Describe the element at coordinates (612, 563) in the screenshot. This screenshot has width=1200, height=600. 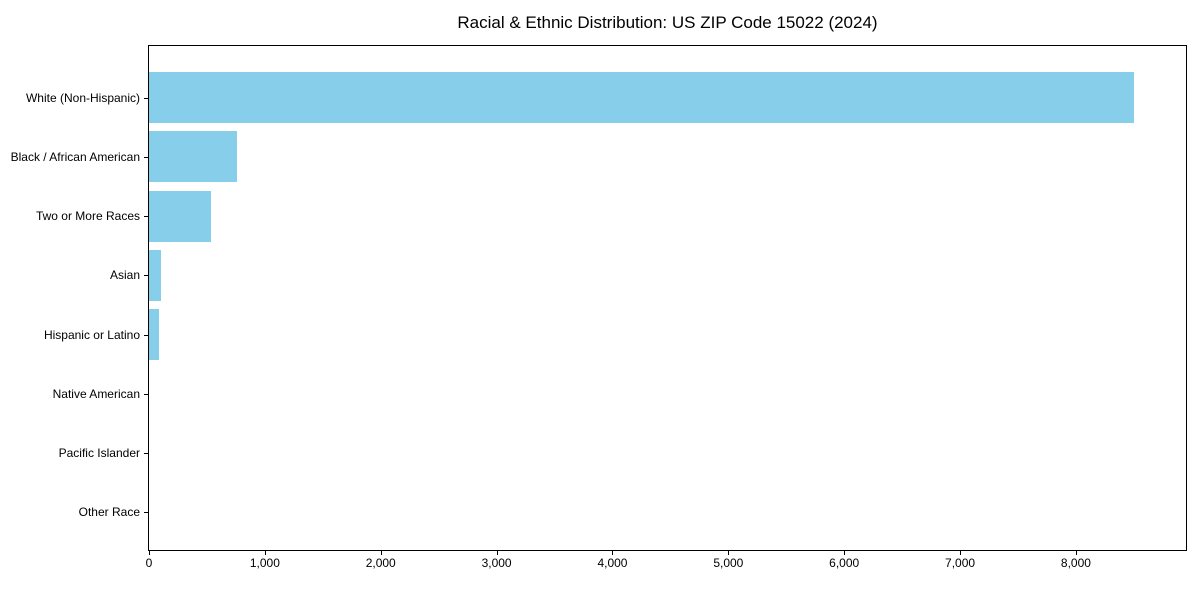
I see `x-axis-tick-label: 4,000` at that location.